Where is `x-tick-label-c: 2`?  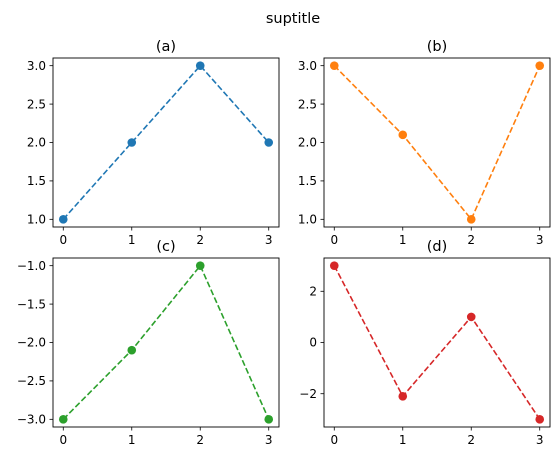
x-tick-label-c: 2 is located at coordinates (200, 440).